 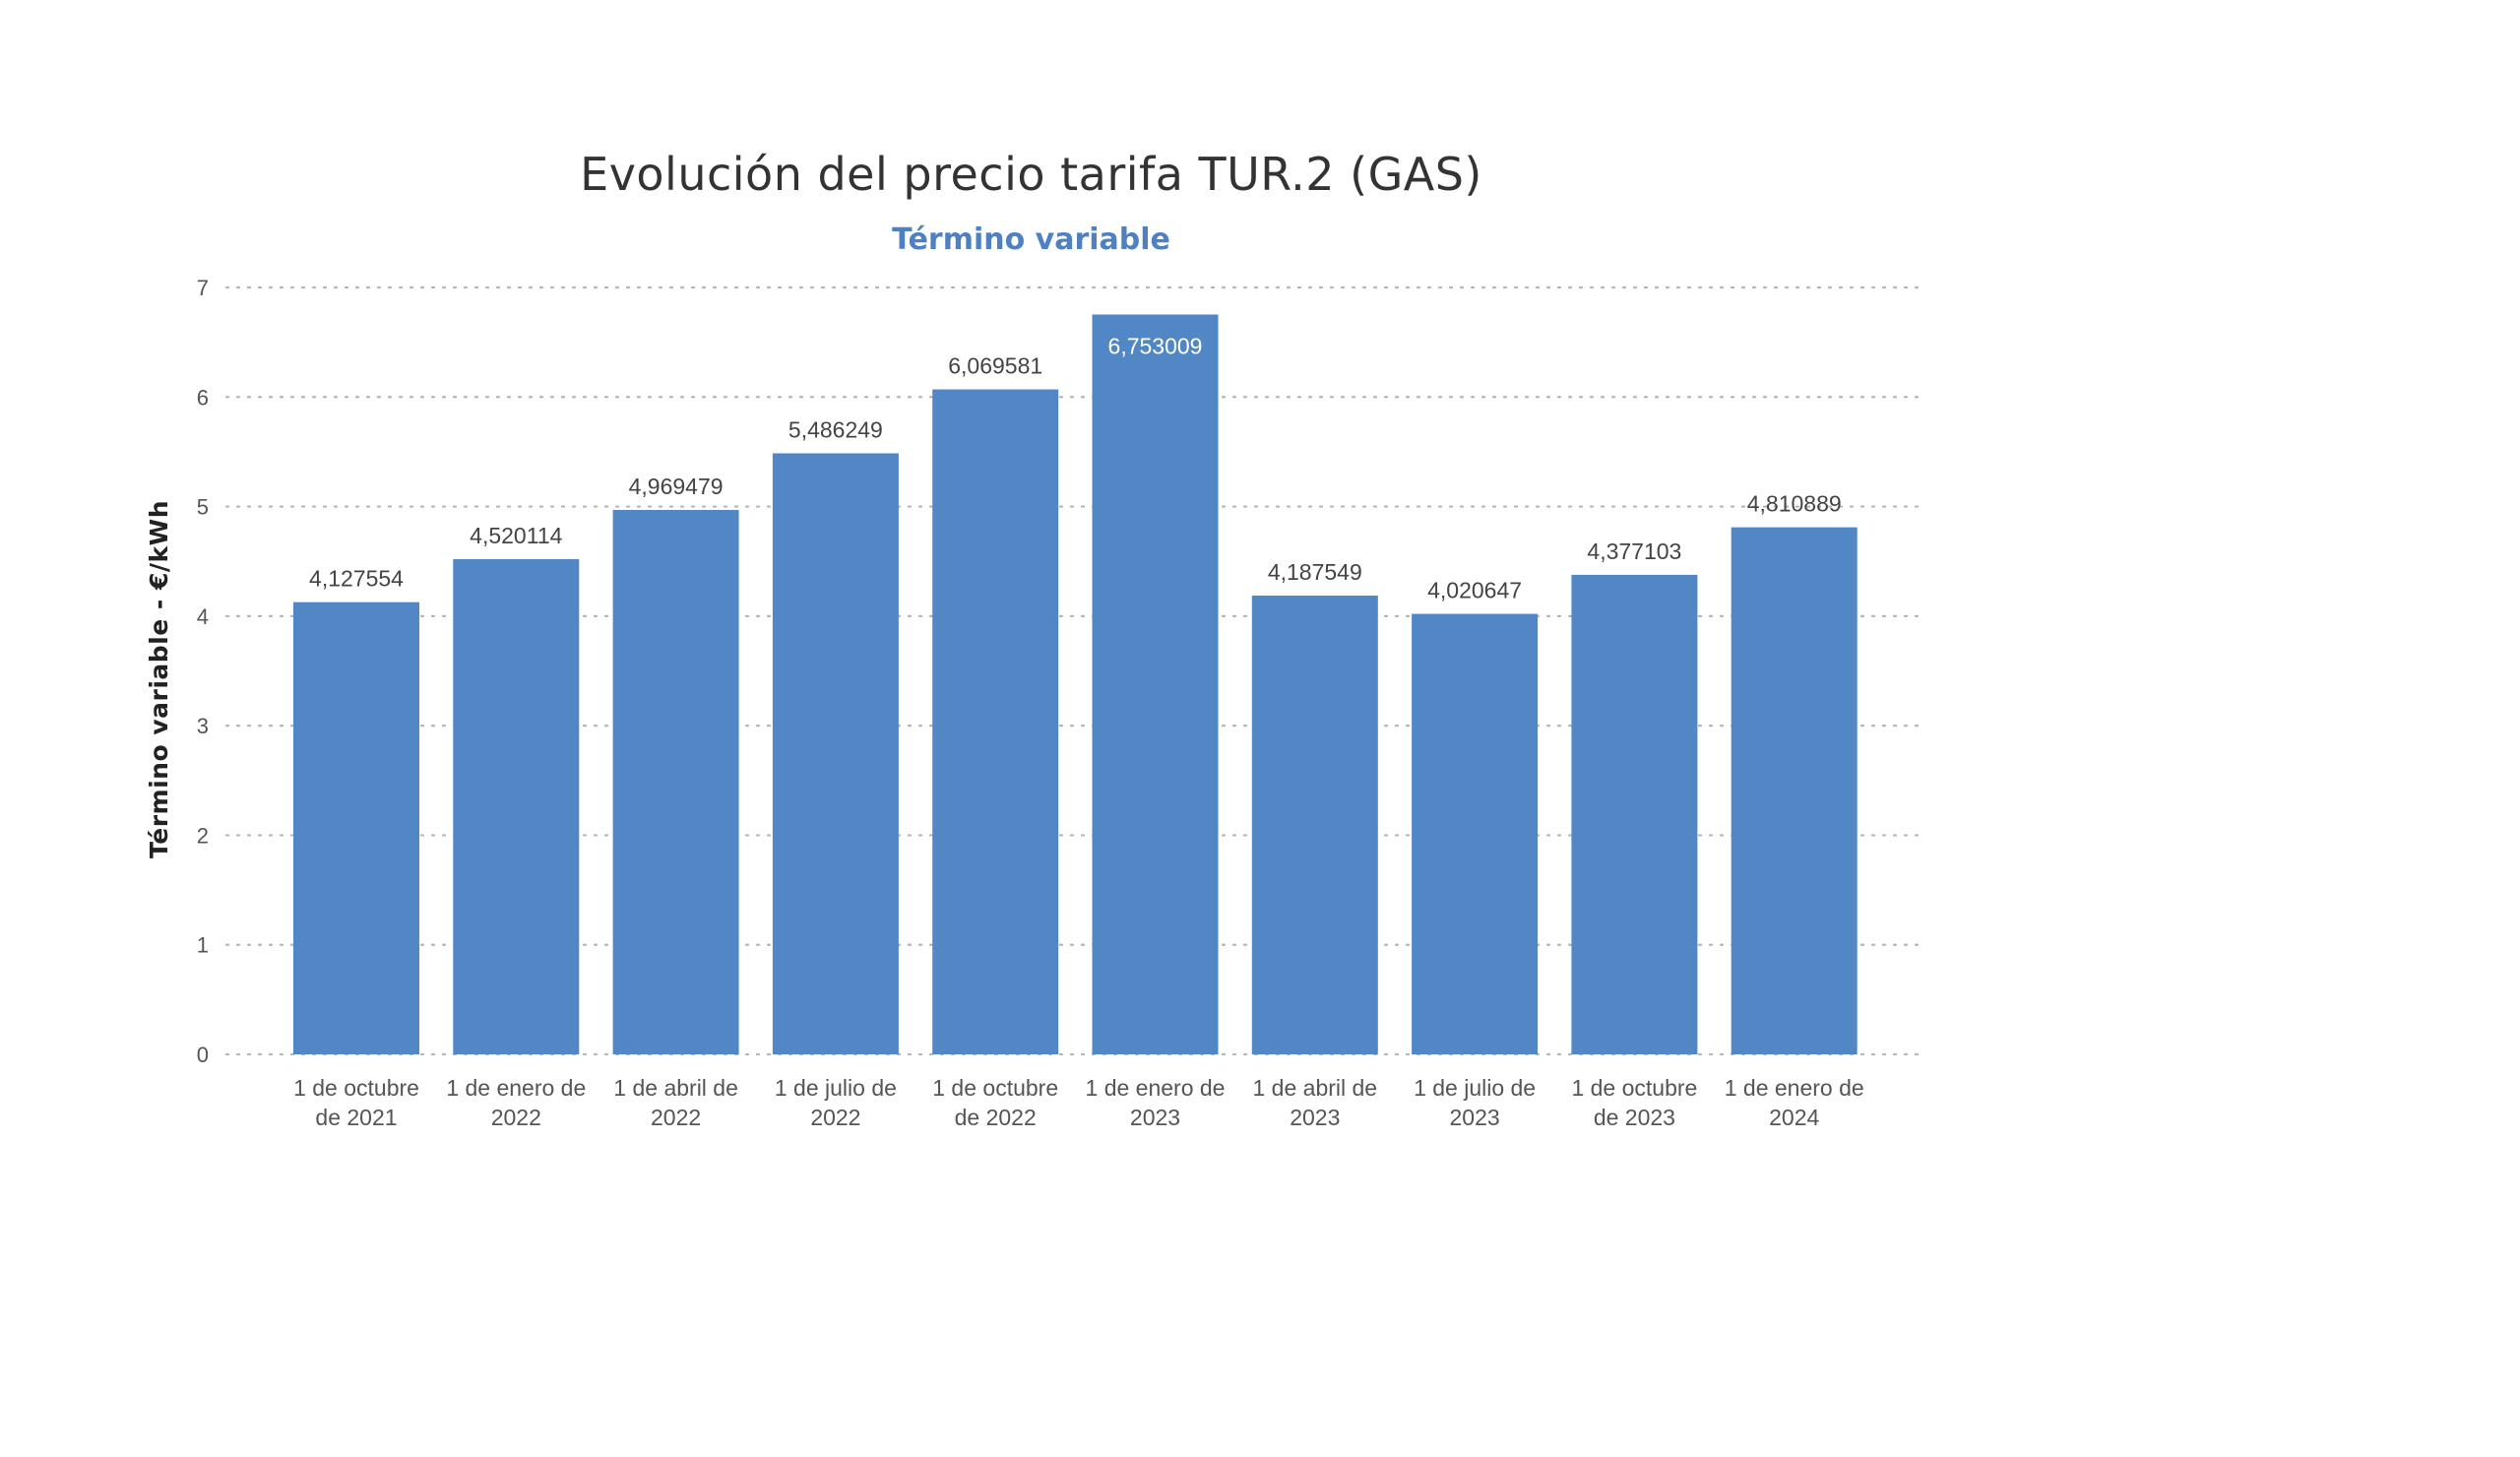 What do you see at coordinates (159, 679) in the screenshot?
I see `y-axis-title: Término variable - €/kWh` at bounding box center [159, 679].